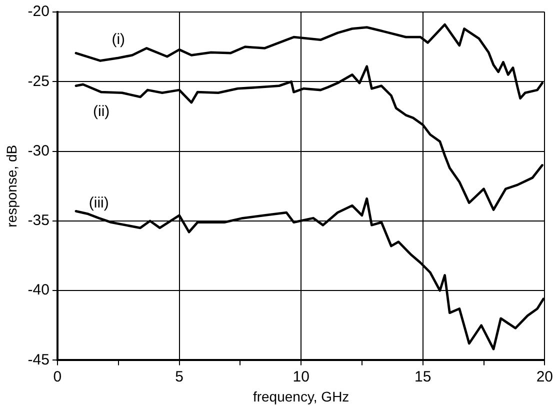  I want to click on y-tick-label: -25, so click(39, 81).